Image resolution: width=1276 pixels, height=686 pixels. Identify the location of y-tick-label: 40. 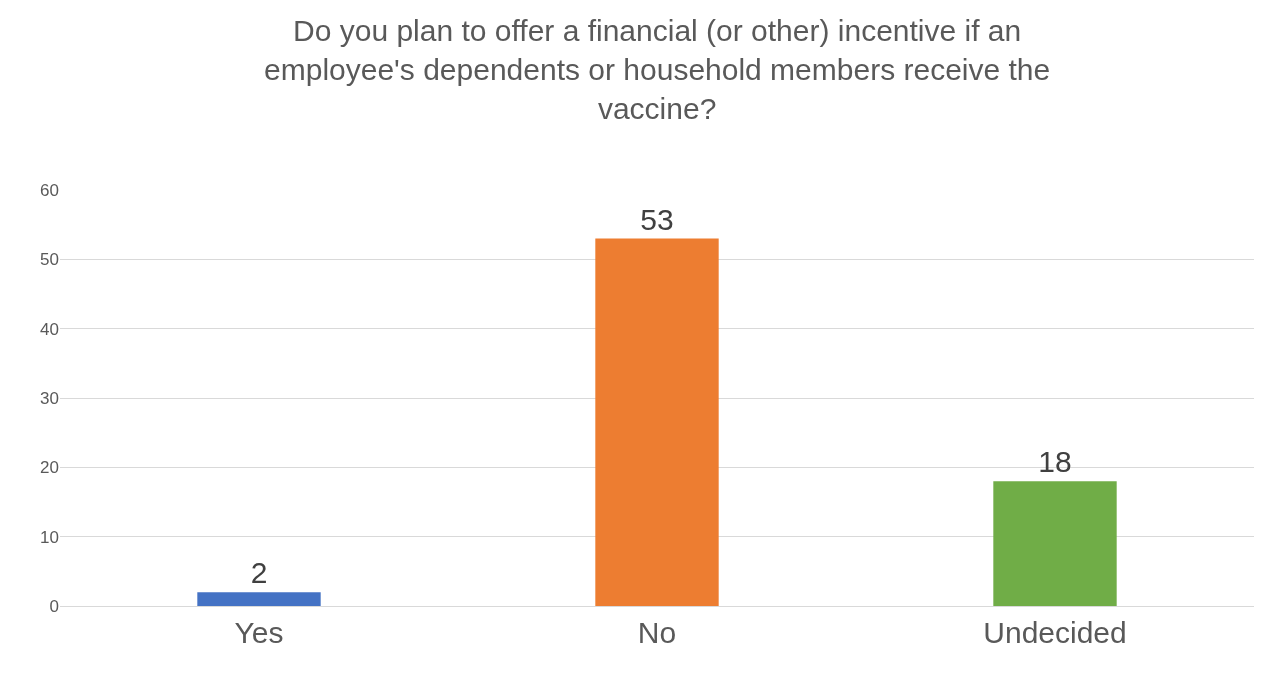
(49, 329).